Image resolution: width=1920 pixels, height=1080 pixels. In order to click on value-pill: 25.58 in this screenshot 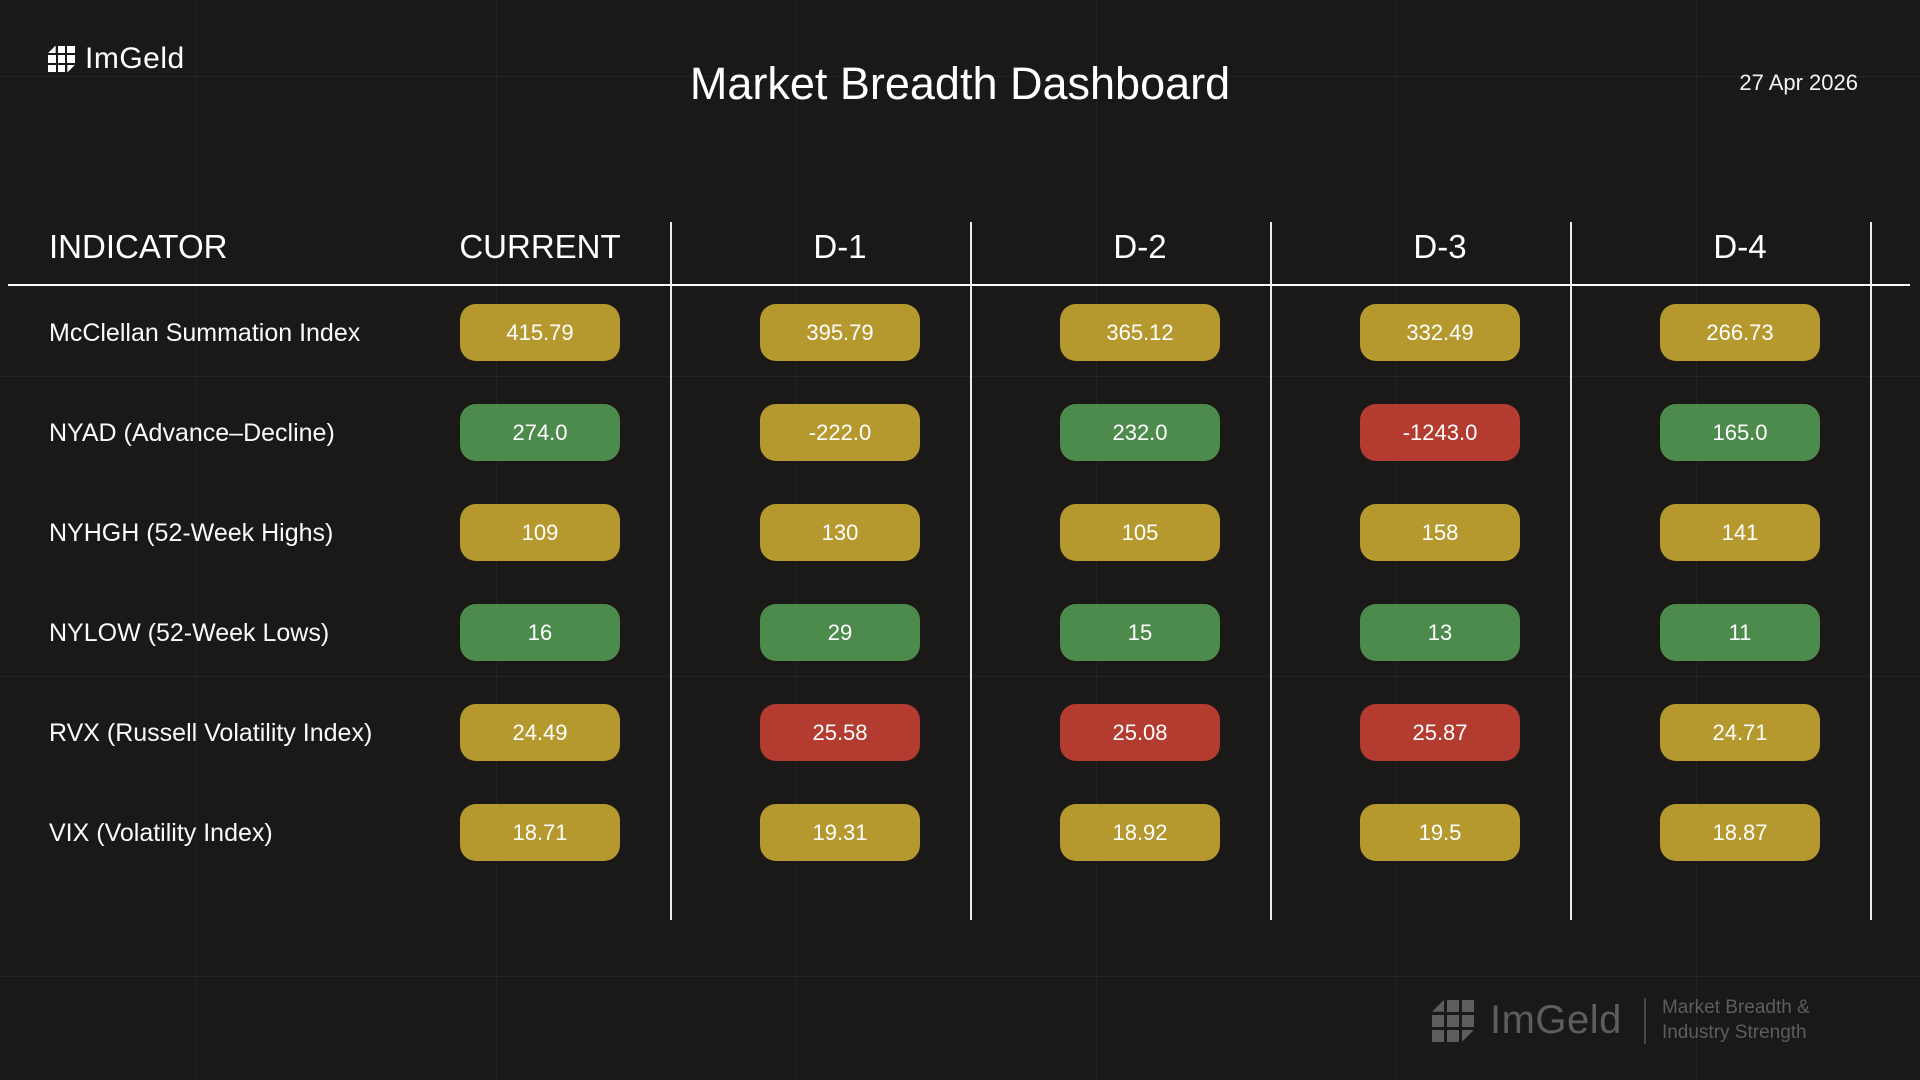, I will do `click(840, 732)`.